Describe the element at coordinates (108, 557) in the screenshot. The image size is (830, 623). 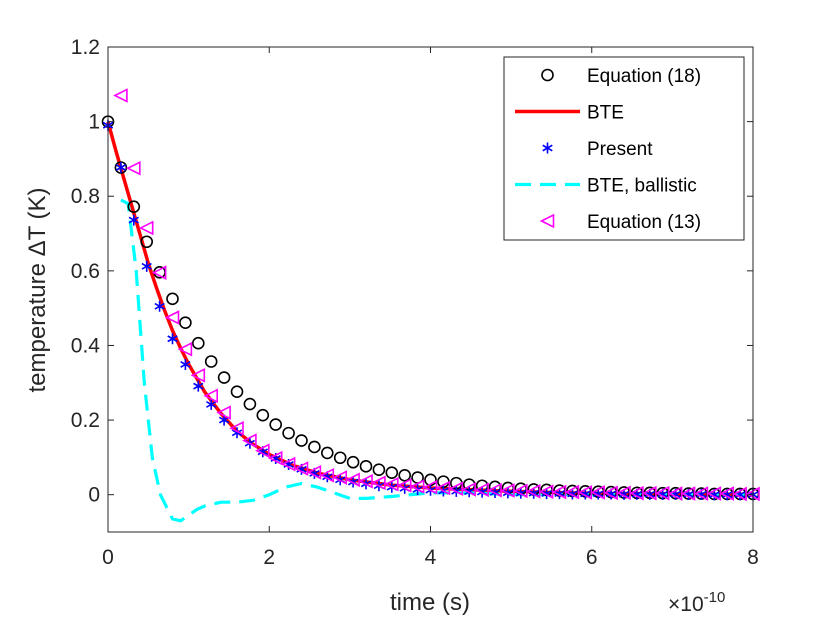
I see `x-tick-label: 0` at that location.